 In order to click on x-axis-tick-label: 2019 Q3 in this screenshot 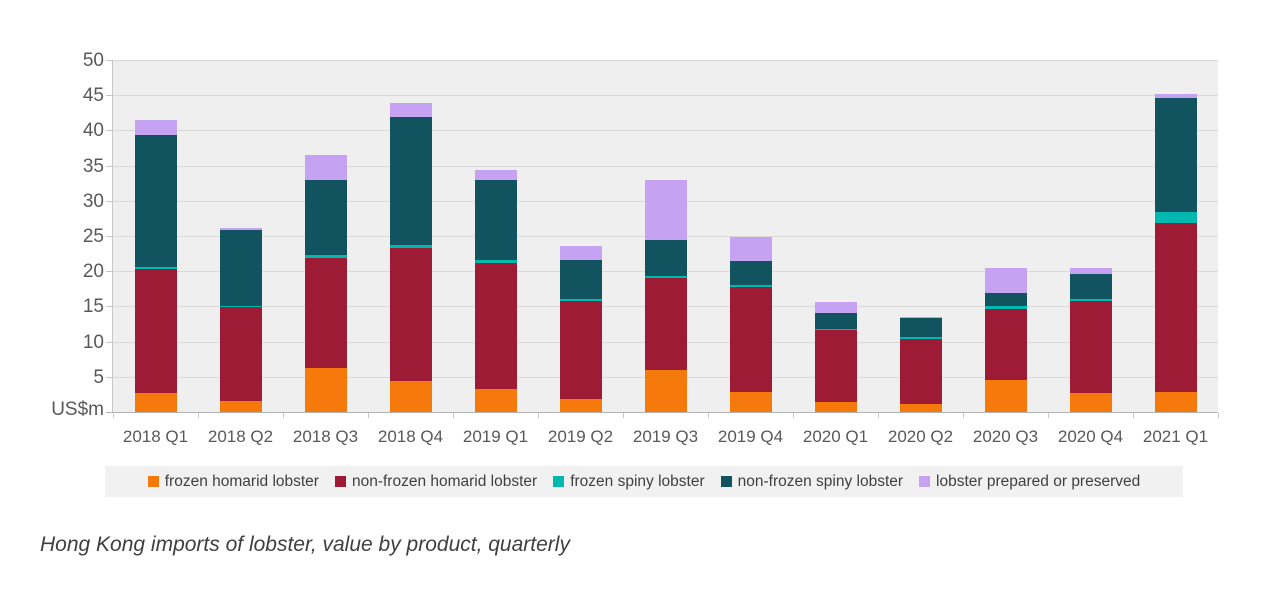, I will do `click(665, 436)`.